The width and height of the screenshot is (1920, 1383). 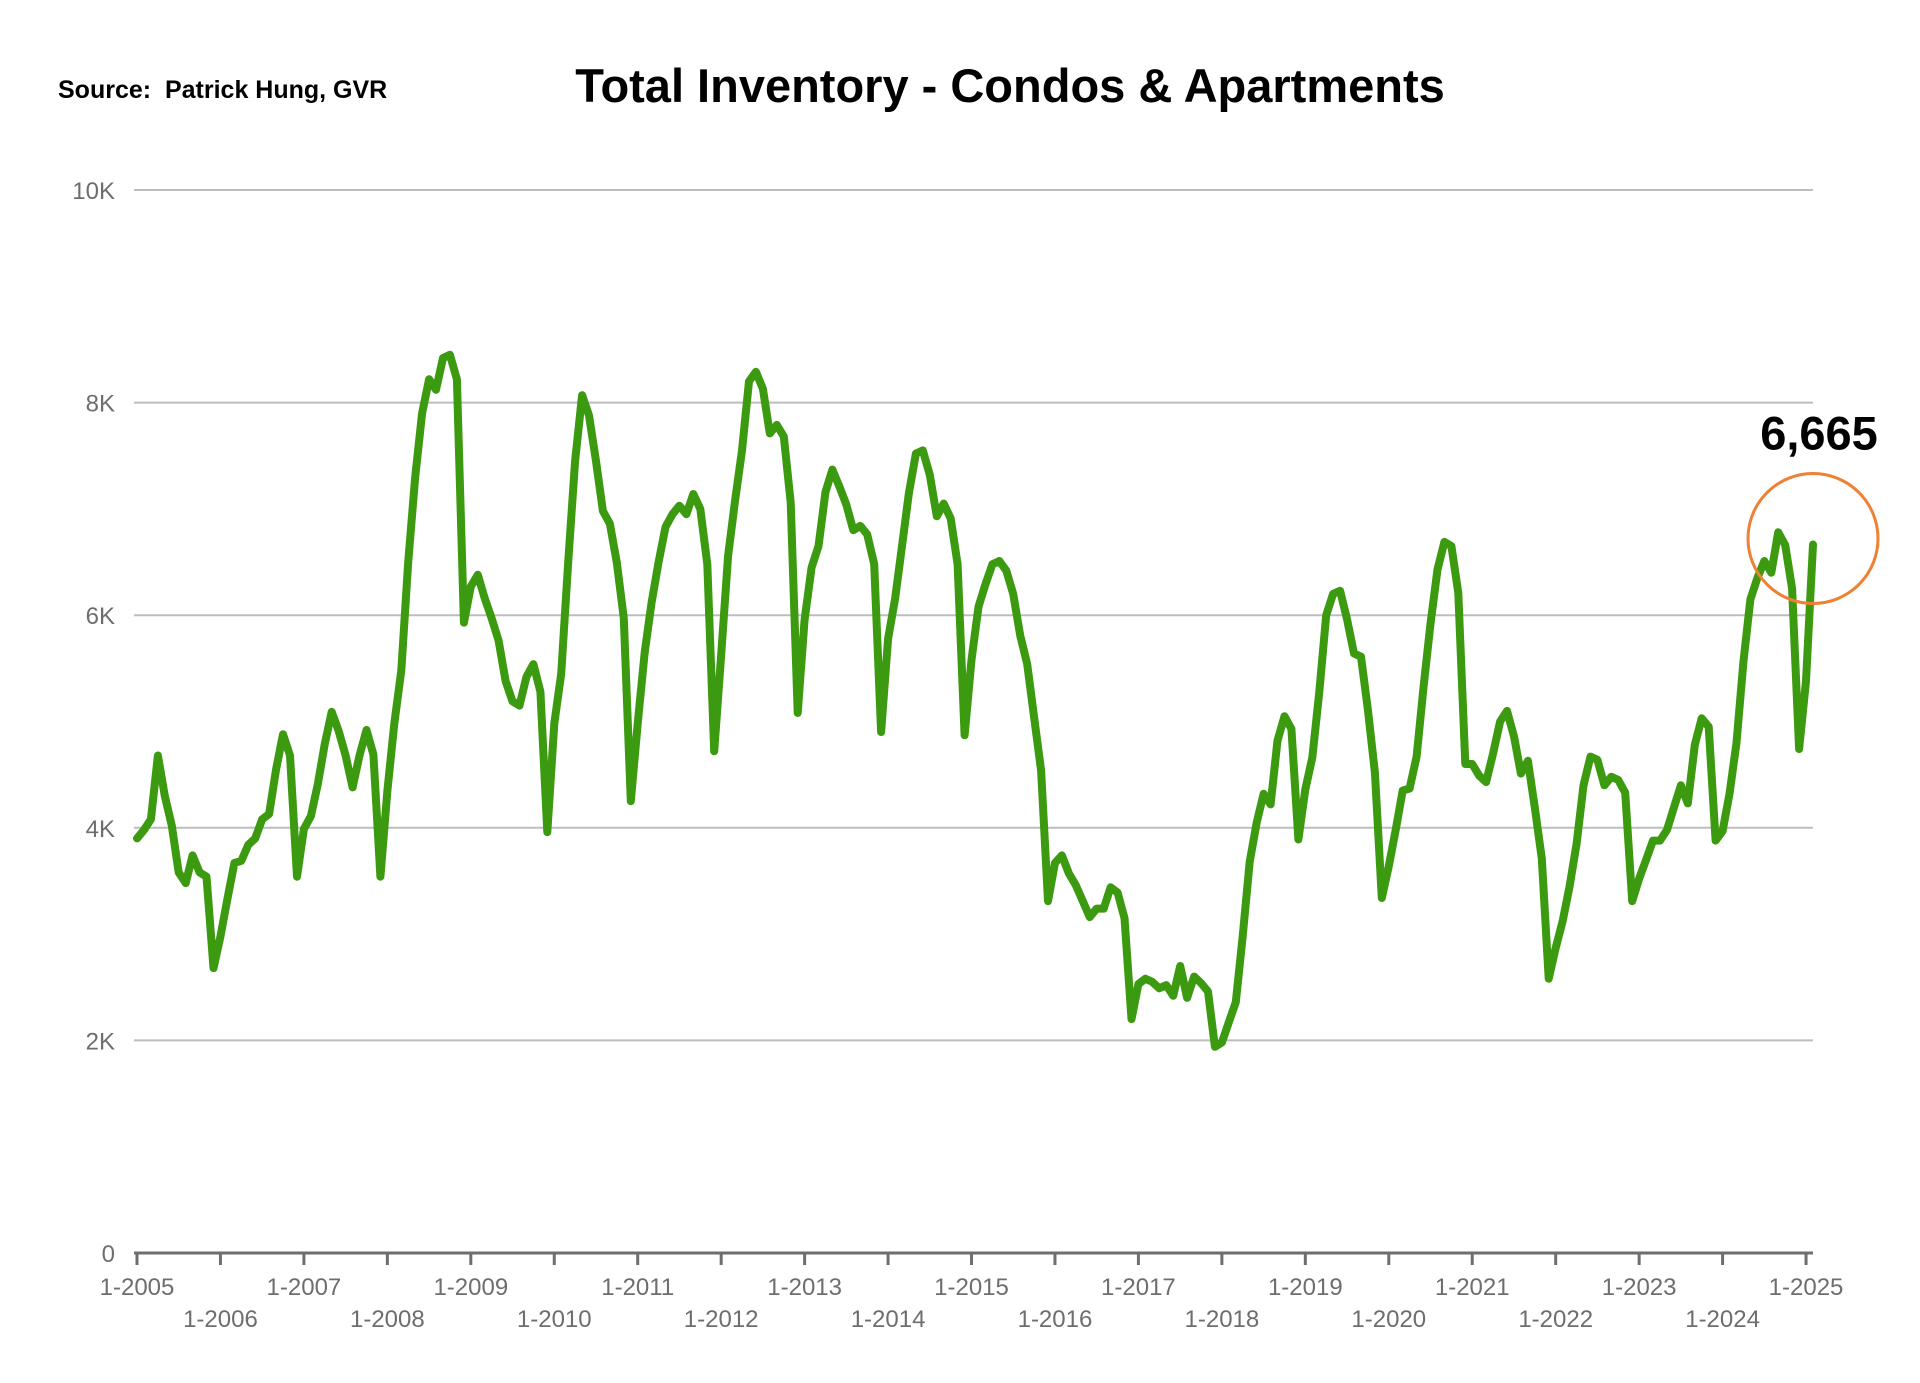 What do you see at coordinates (971, 1287) in the screenshot?
I see `x-tick-label: 1-2015` at bounding box center [971, 1287].